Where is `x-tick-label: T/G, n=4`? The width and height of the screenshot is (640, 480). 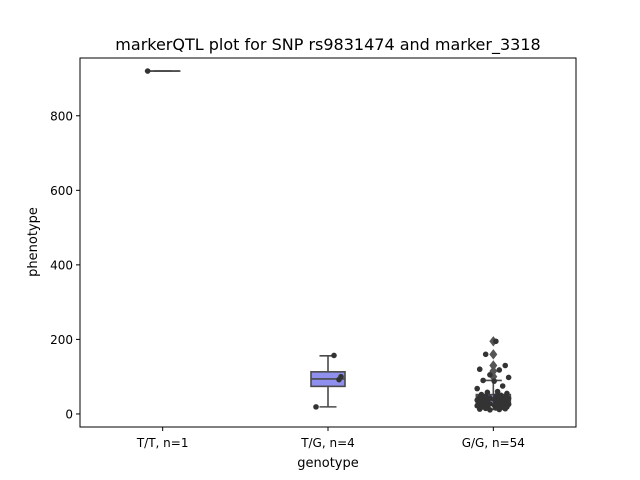
x-tick-label: T/G, n=4 is located at coordinates (327, 443).